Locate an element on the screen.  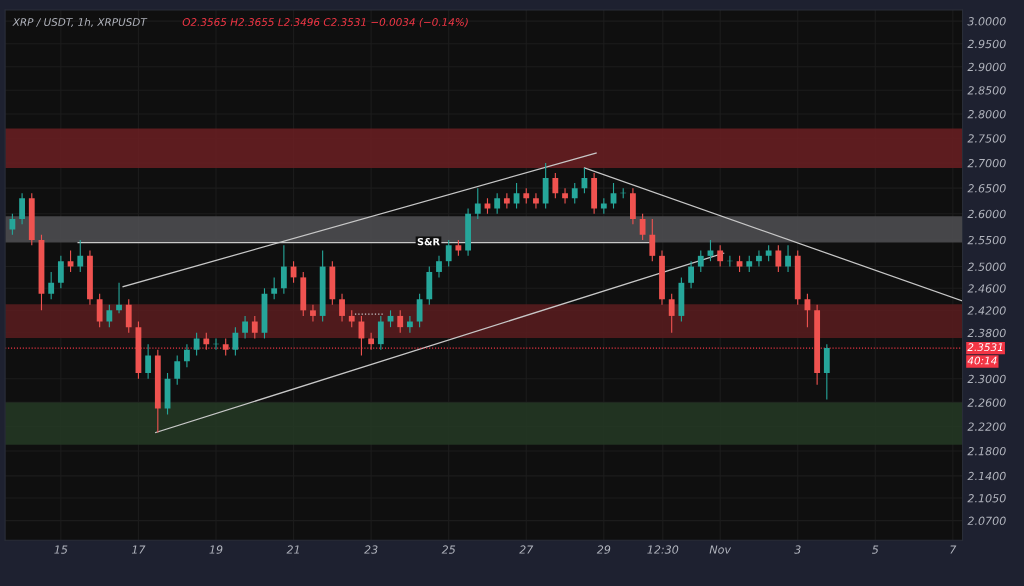
y-tick-label: 2.5000 is located at coordinates (986, 266).